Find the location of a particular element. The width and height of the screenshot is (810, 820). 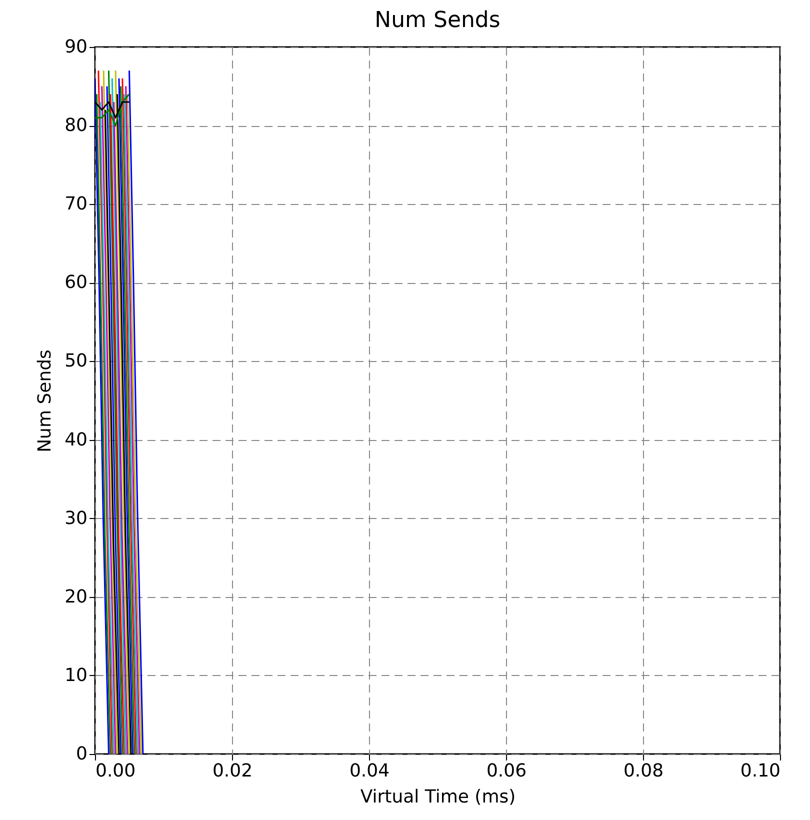

x-tick-label: 0.00 is located at coordinates (116, 771).